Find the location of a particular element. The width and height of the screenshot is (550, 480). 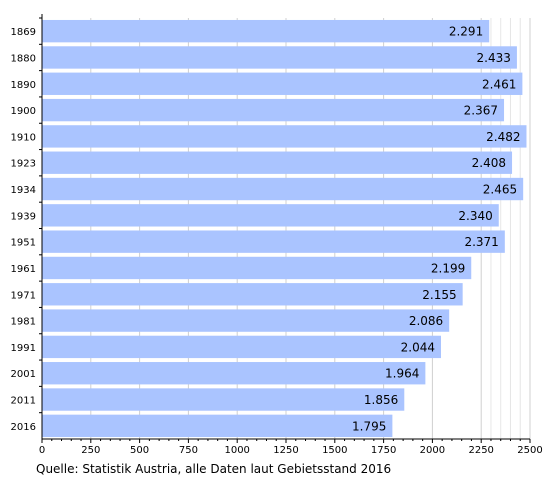

value-label-1961: 2.199 is located at coordinates (448, 268).